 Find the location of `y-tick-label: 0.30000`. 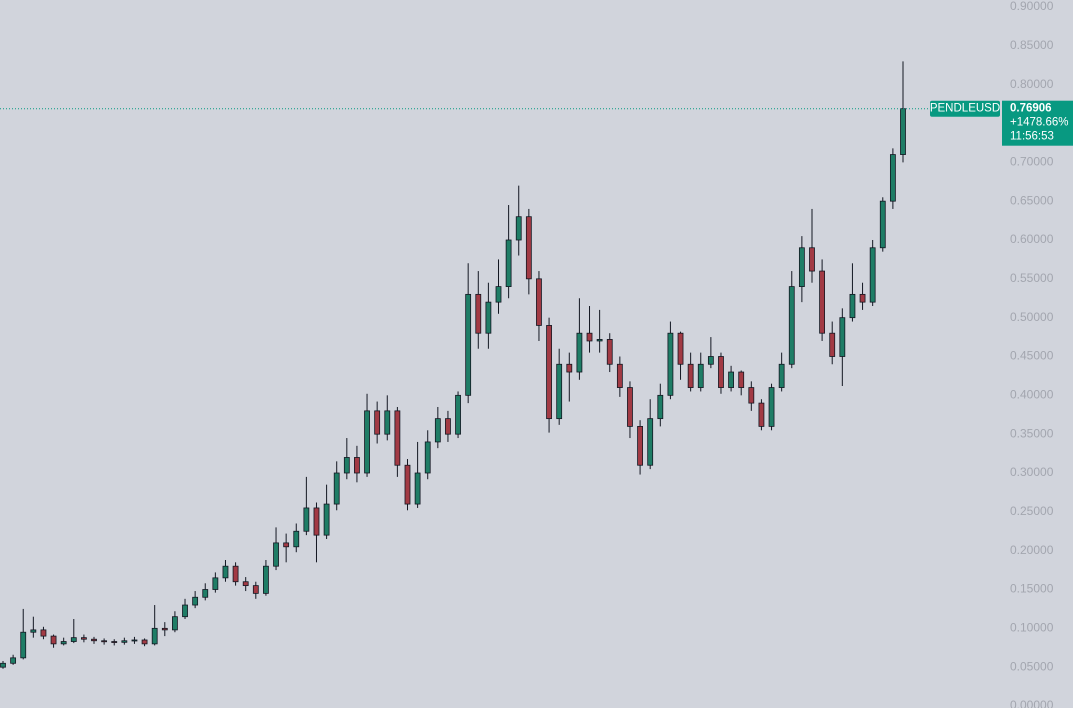

y-tick-label: 0.30000 is located at coordinates (1032, 472).